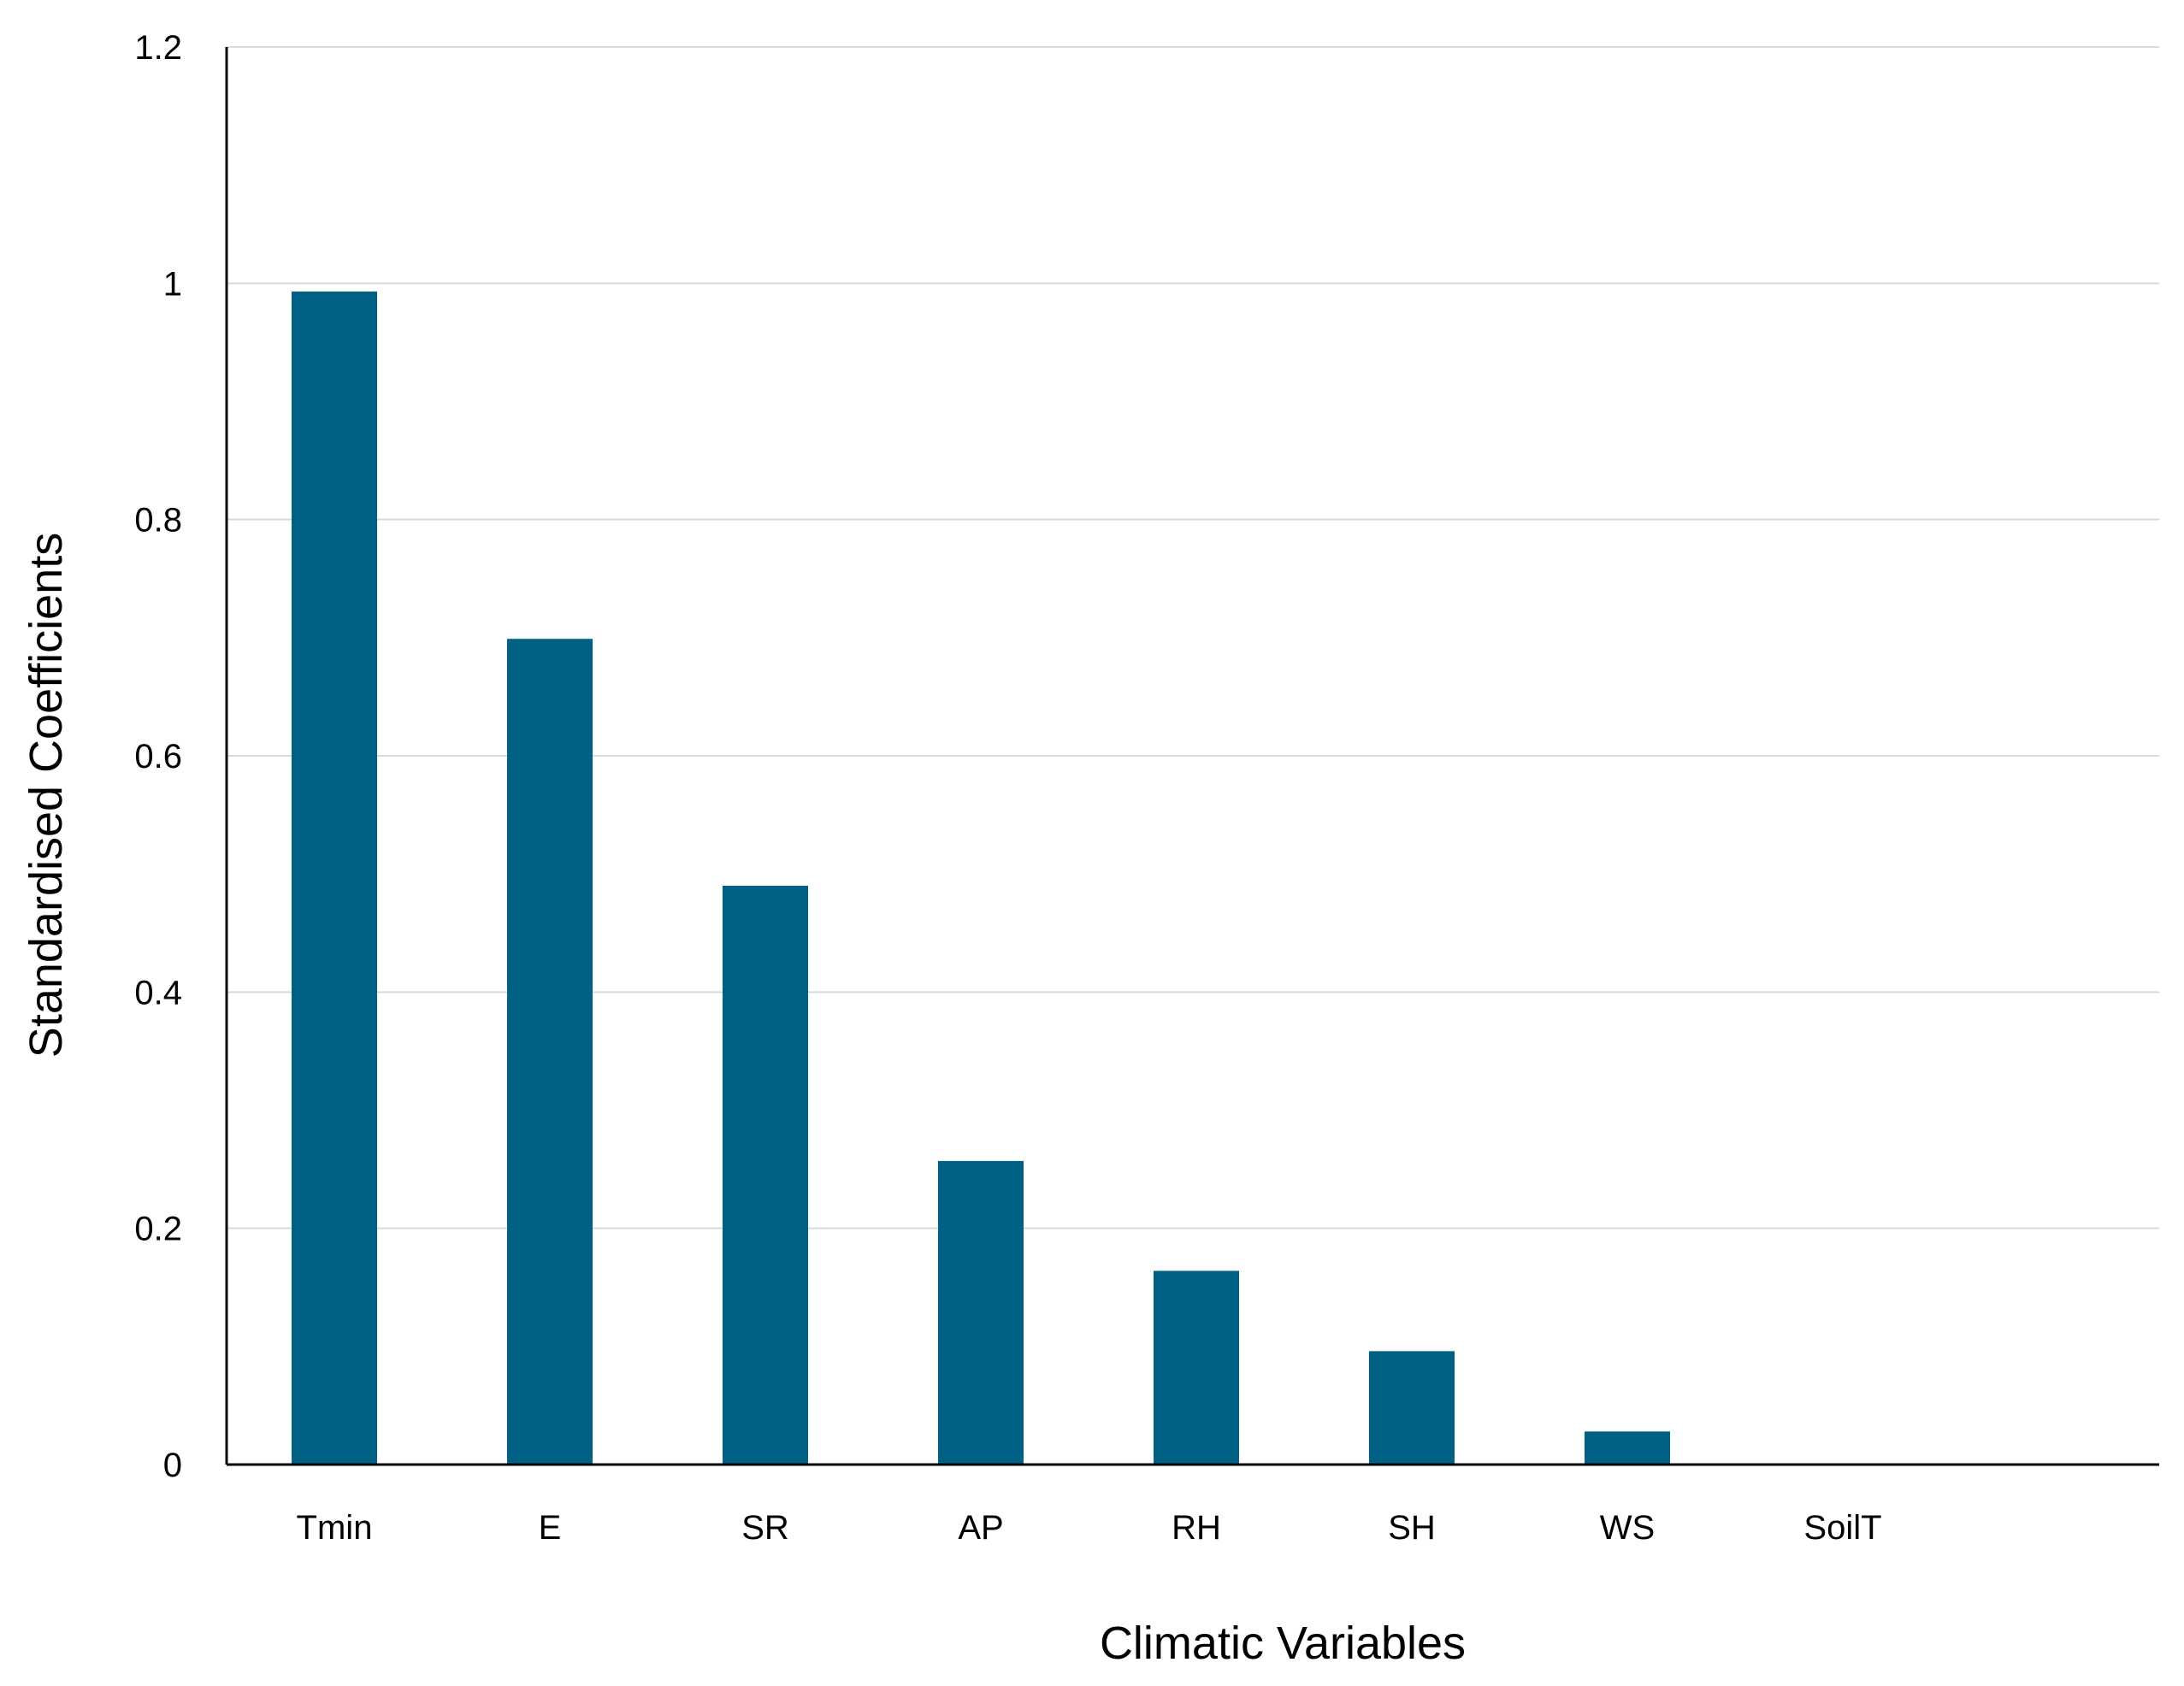 This screenshot has width=2184, height=1686. What do you see at coordinates (46, 796) in the screenshot?
I see `y-axis-title: Standardised Coefficients` at bounding box center [46, 796].